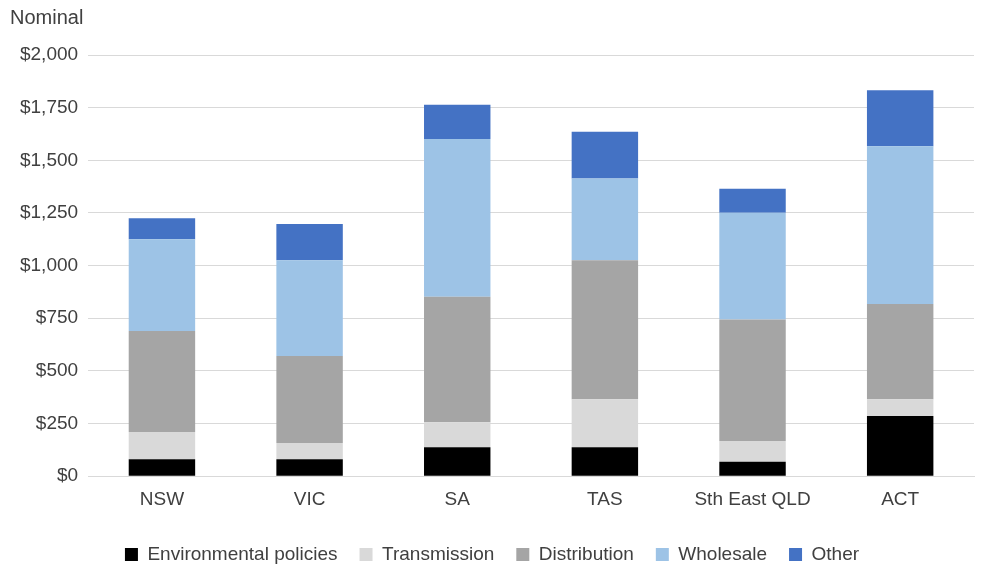  Describe the element at coordinates (57, 370) in the screenshot. I see `y-tick-label: $500` at that location.